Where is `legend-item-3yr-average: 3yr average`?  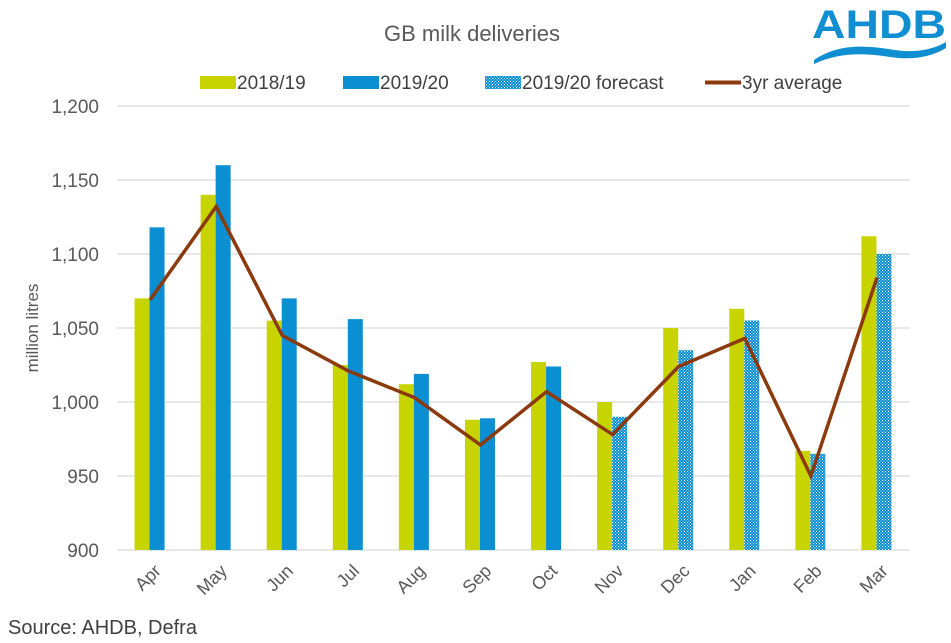
legend-item-3yr-average: 3yr average is located at coordinates (773, 83).